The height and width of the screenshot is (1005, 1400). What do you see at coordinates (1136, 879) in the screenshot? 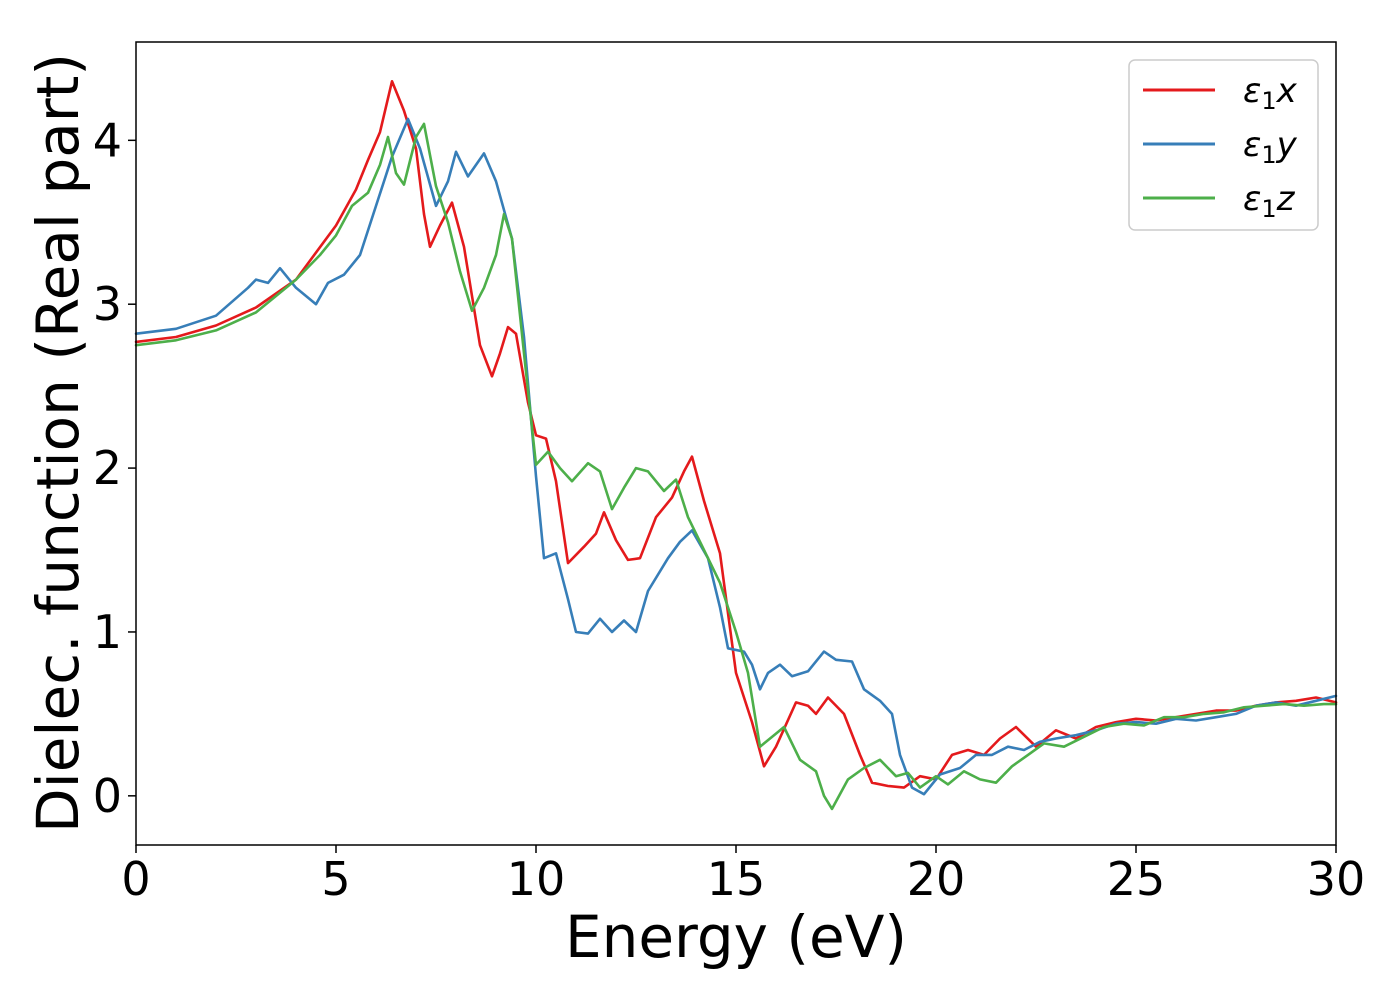
I see `x-tick-label: 25` at bounding box center [1136, 879].